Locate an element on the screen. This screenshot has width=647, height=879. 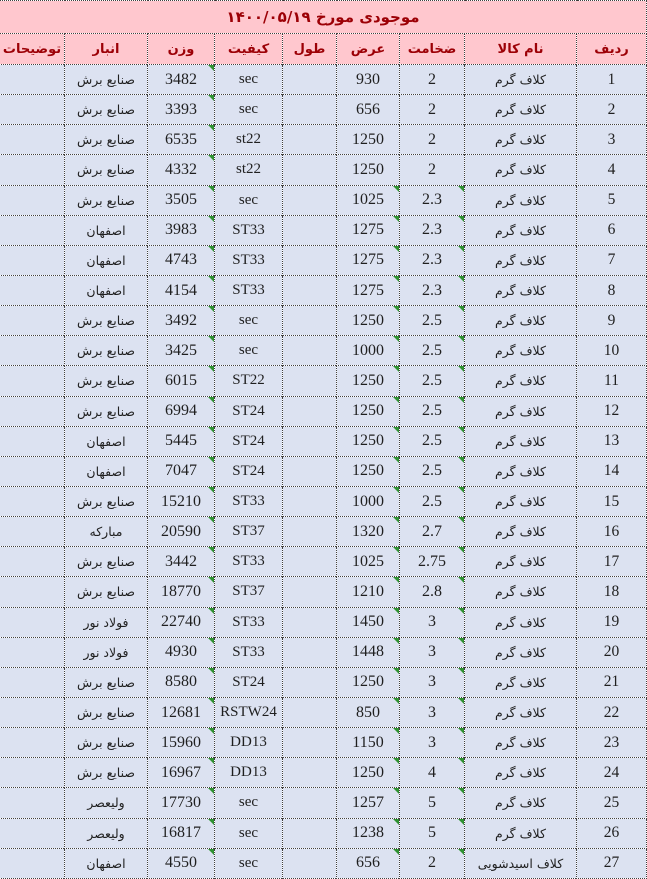
cell-warehouse: فولاد نور is located at coordinates (106, 622).